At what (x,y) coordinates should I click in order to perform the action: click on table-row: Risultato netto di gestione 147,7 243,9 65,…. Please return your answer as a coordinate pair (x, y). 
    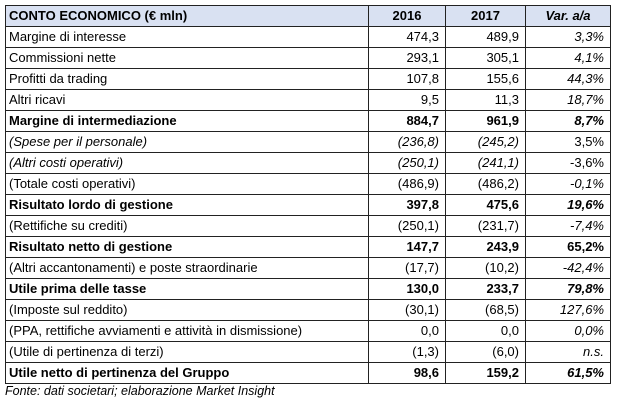
    Looking at the image, I should click on (308, 247).